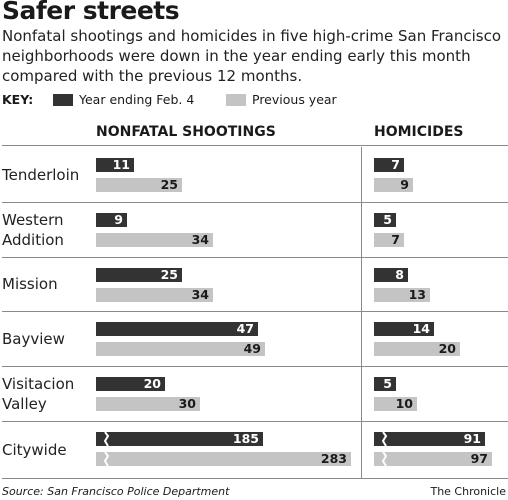 The height and width of the screenshot is (500, 508). Describe the element at coordinates (391, 275) in the screenshot. I see `bar-homicides: 8` at that location.